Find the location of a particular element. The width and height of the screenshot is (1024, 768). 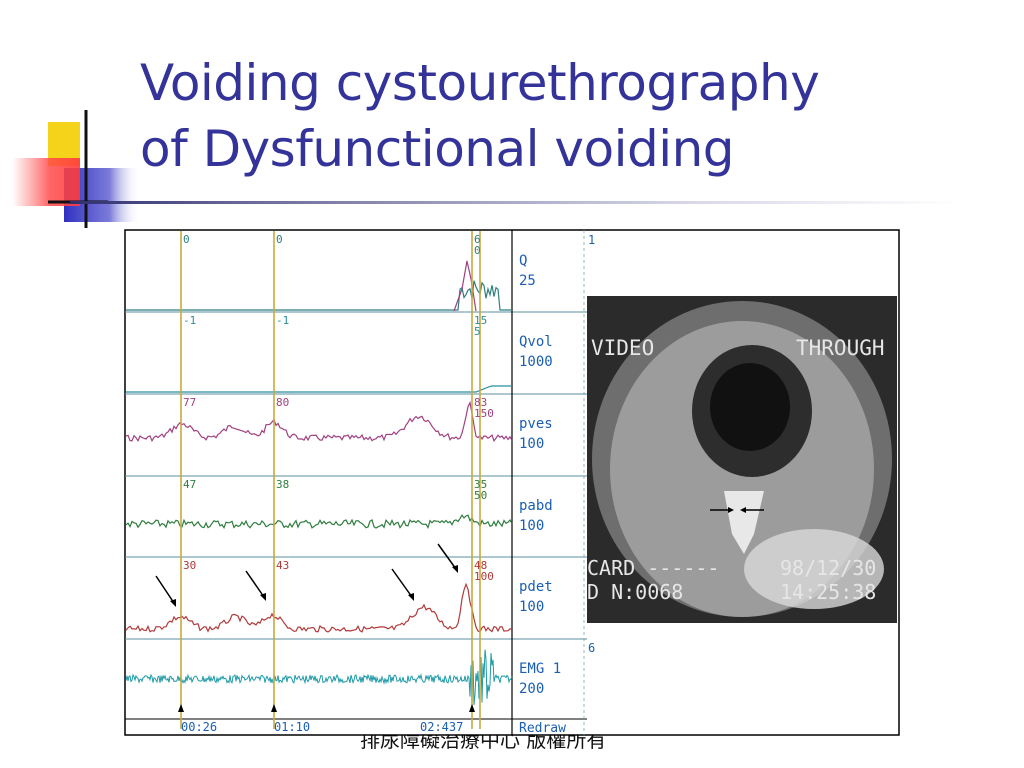

arrowhead-right is located at coordinates (743, 510).